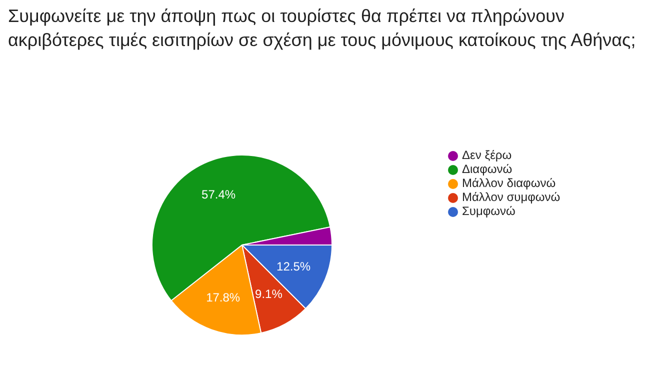 The width and height of the screenshot is (663, 380). Describe the element at coordinates (511, 197) in the screenshot. I see `legend-label: Μάλλον συμφωνώ` at that location.